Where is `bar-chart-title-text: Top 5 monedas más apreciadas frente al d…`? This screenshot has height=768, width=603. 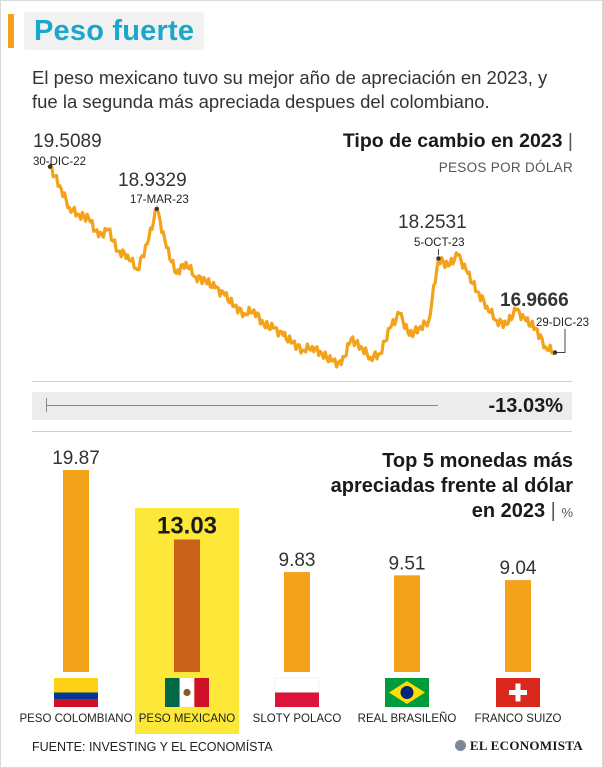
bar-chart-title-text: Top 5 monedas más apreciadas frente al d… is located at coordinates (451, 486).